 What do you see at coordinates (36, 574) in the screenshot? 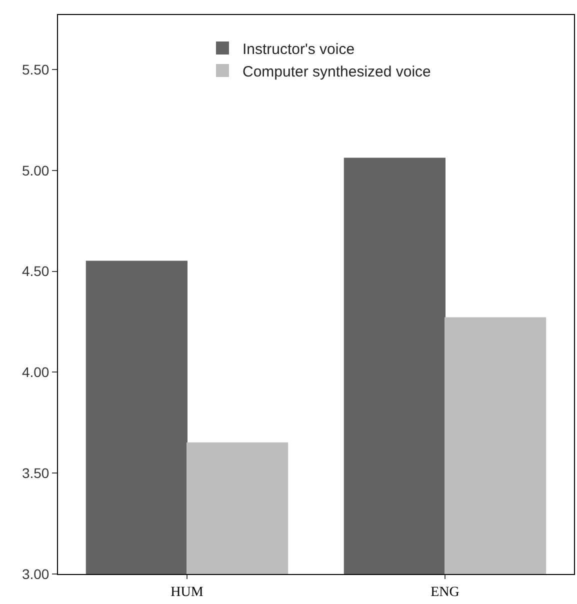
I see `y-tick-label: 3.00` at bounding box center [36, 574].